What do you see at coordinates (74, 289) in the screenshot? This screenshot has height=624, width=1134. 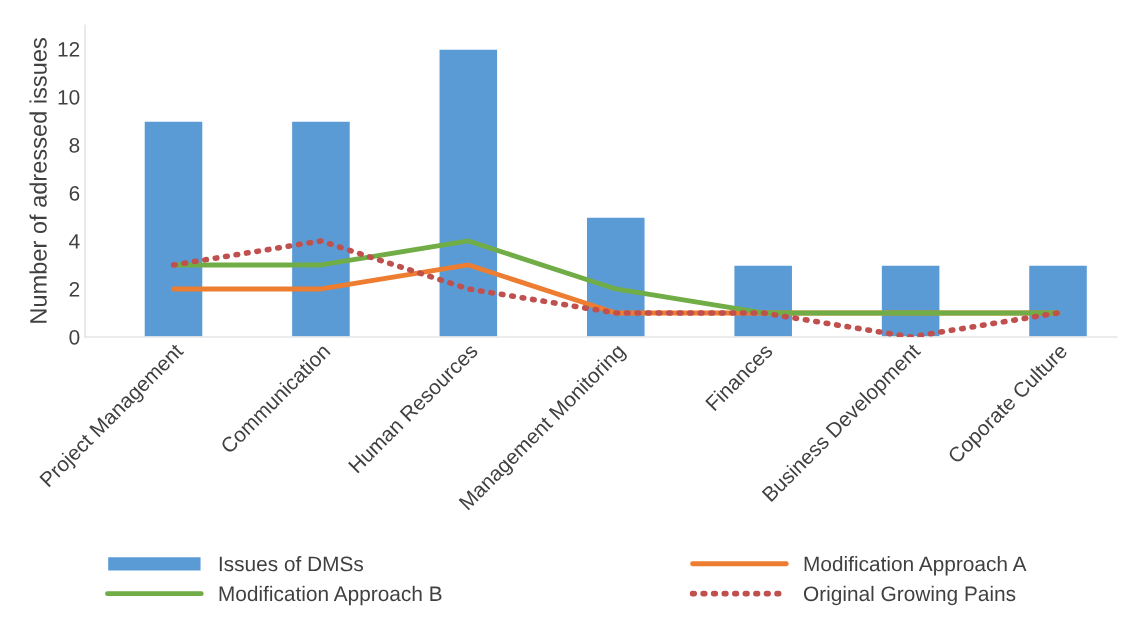 I see `y-tick-label: 2` at bounding box center [74, 289].